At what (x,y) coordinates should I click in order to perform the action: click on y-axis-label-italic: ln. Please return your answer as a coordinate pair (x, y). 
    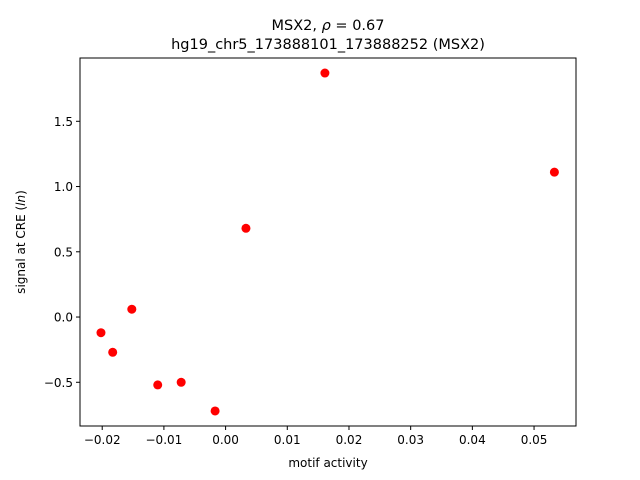
    Looking at the image, I should click on (21, 200).